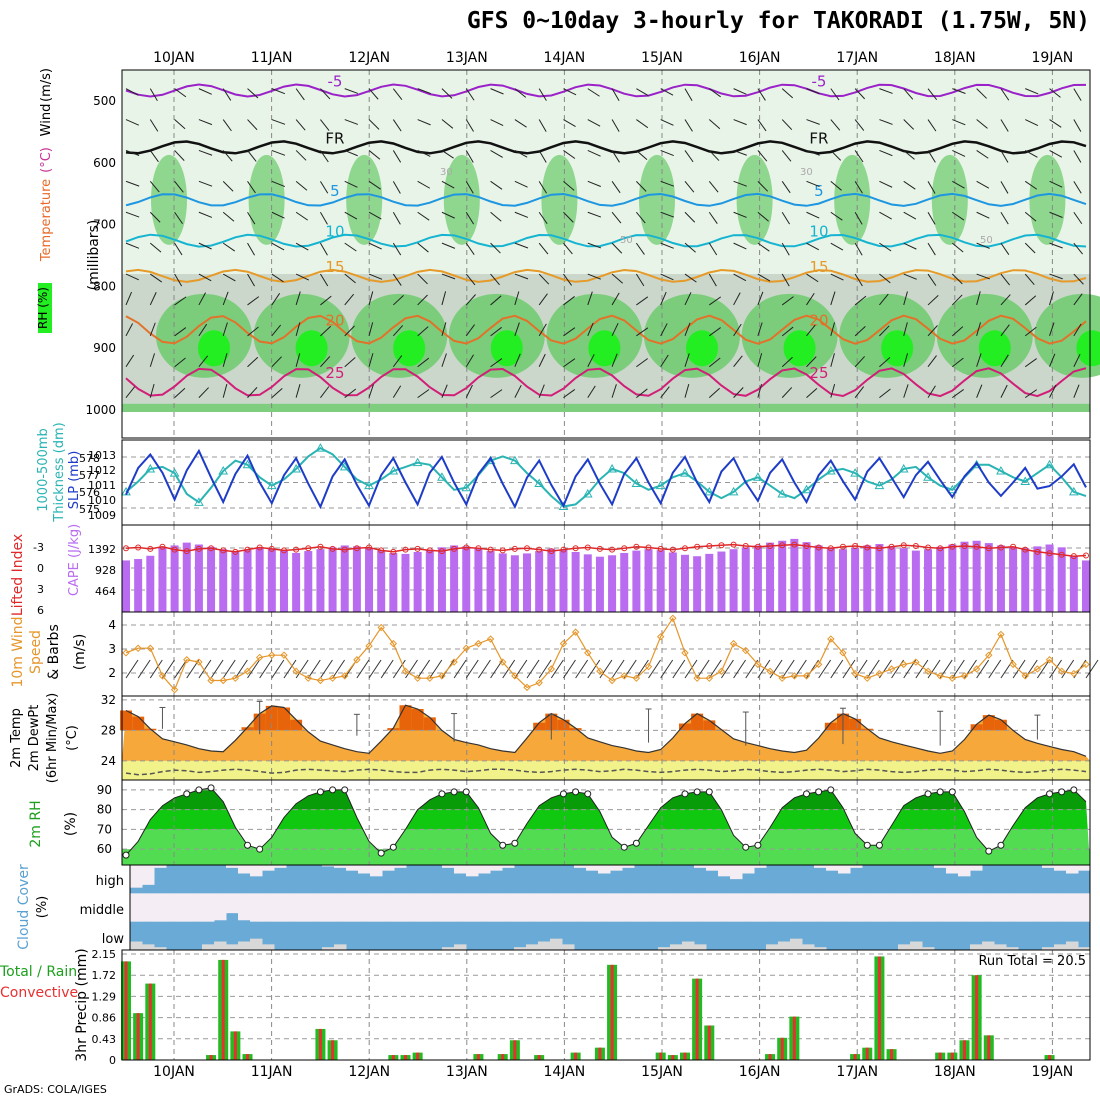  I want to click on rh-blob, so click(1047, 199).